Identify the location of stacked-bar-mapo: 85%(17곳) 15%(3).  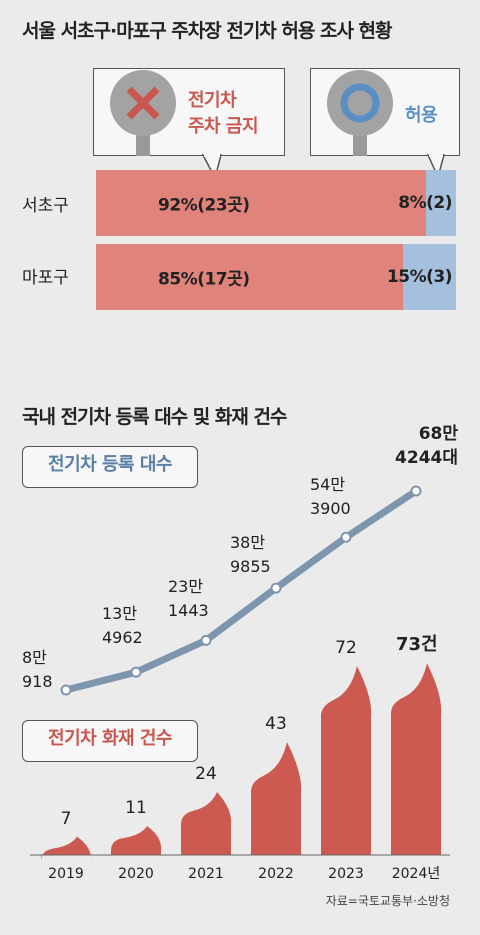
(276, 277).